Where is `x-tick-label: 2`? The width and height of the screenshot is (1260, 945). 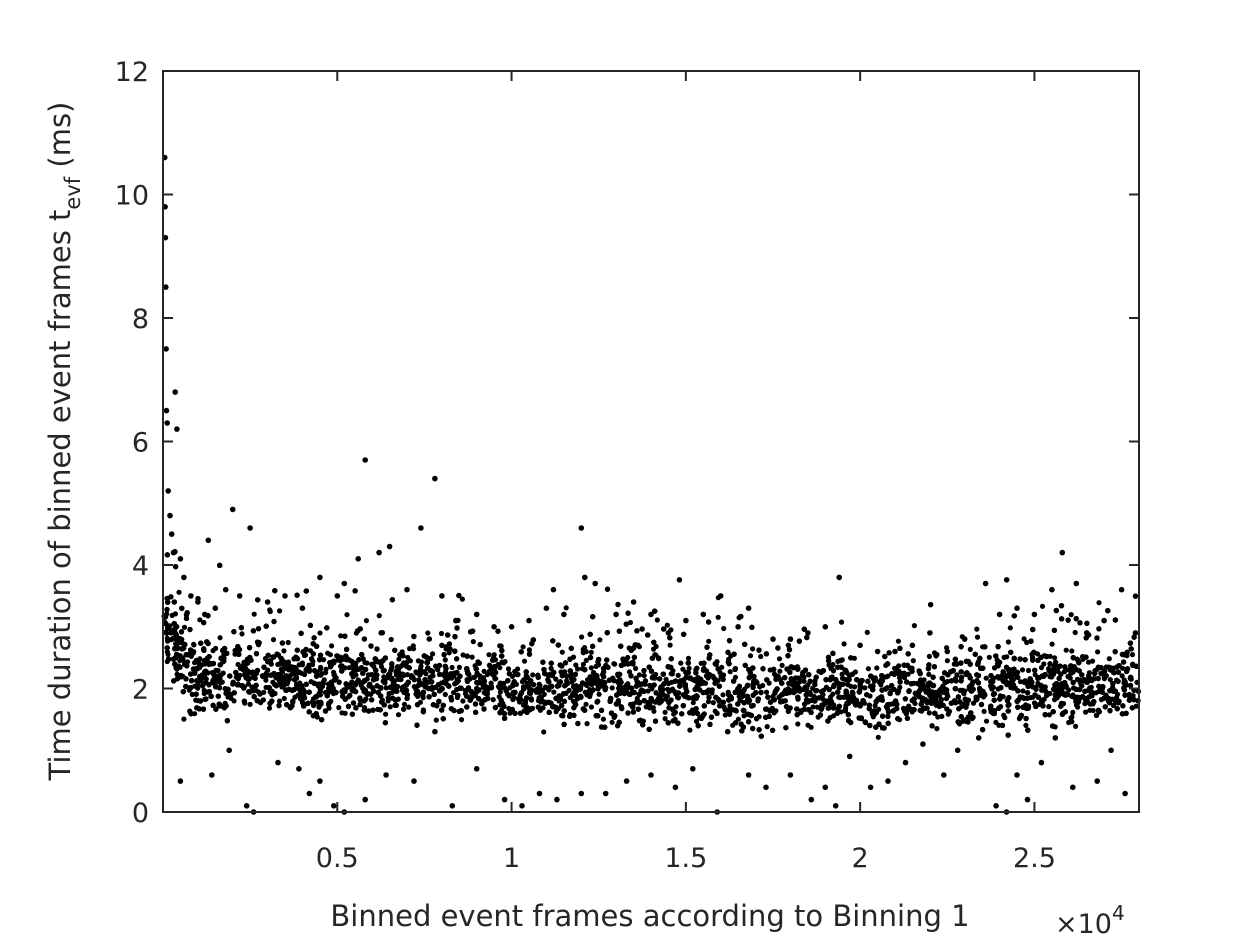 x-tick-label: 2 is located at coordinates (860, 858).